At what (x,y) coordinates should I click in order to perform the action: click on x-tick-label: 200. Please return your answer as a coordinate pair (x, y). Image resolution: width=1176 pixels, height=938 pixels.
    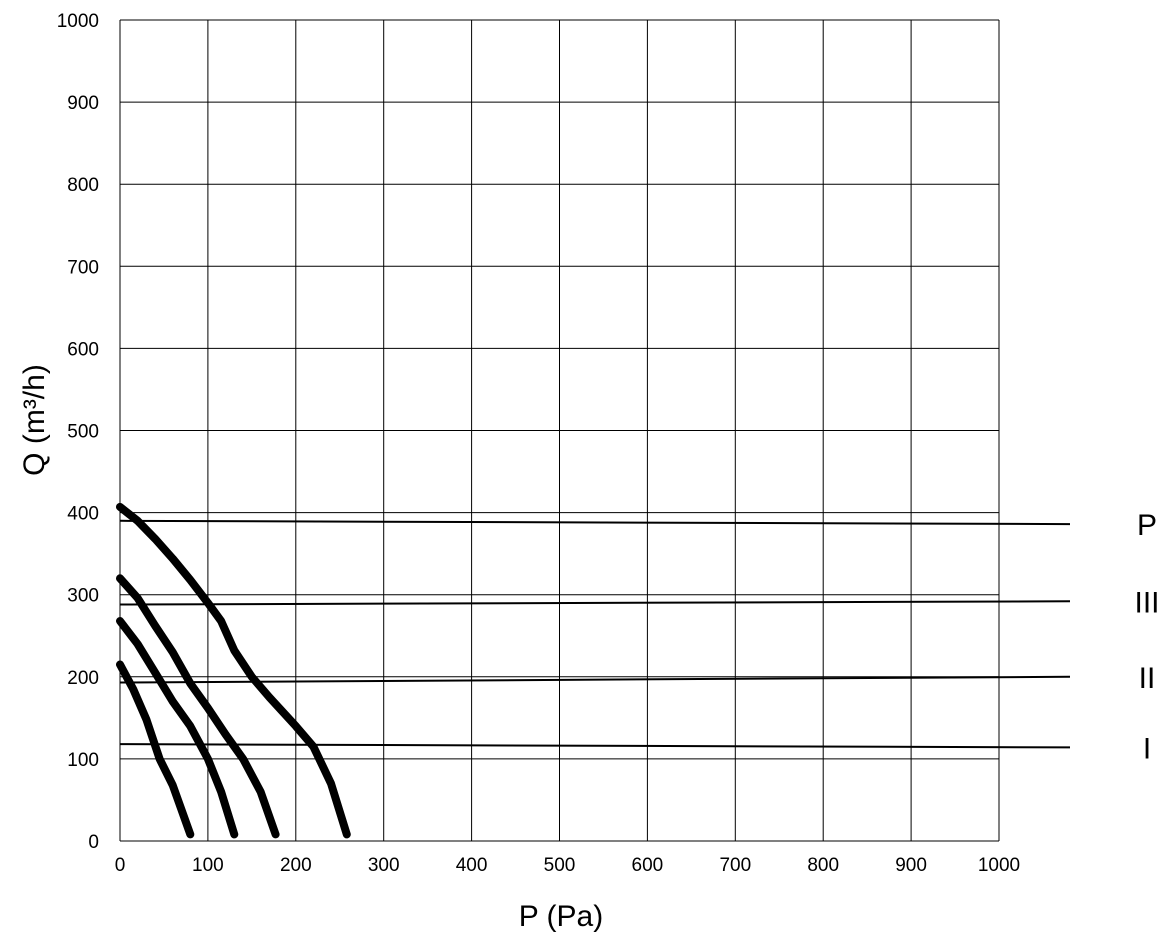
    Looking at the image, I should click on (296, 865).